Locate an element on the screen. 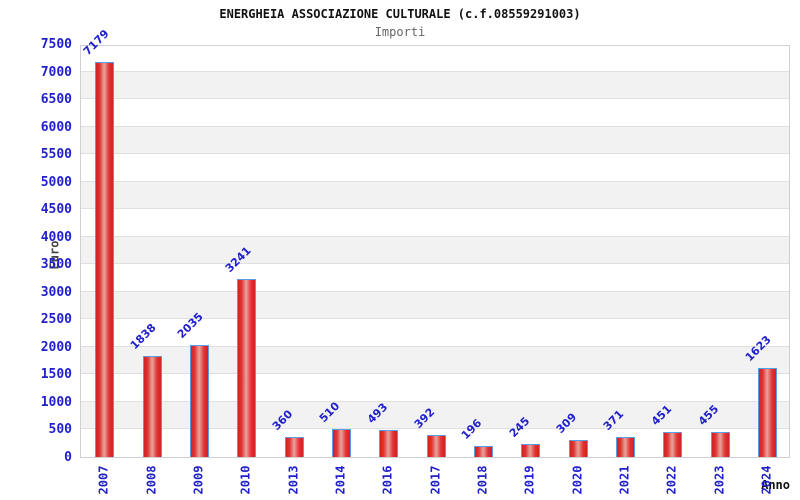 The width and height of the screenshot is (800, 500). y-tick-label: 1000 is located at coordinates (56, 402).